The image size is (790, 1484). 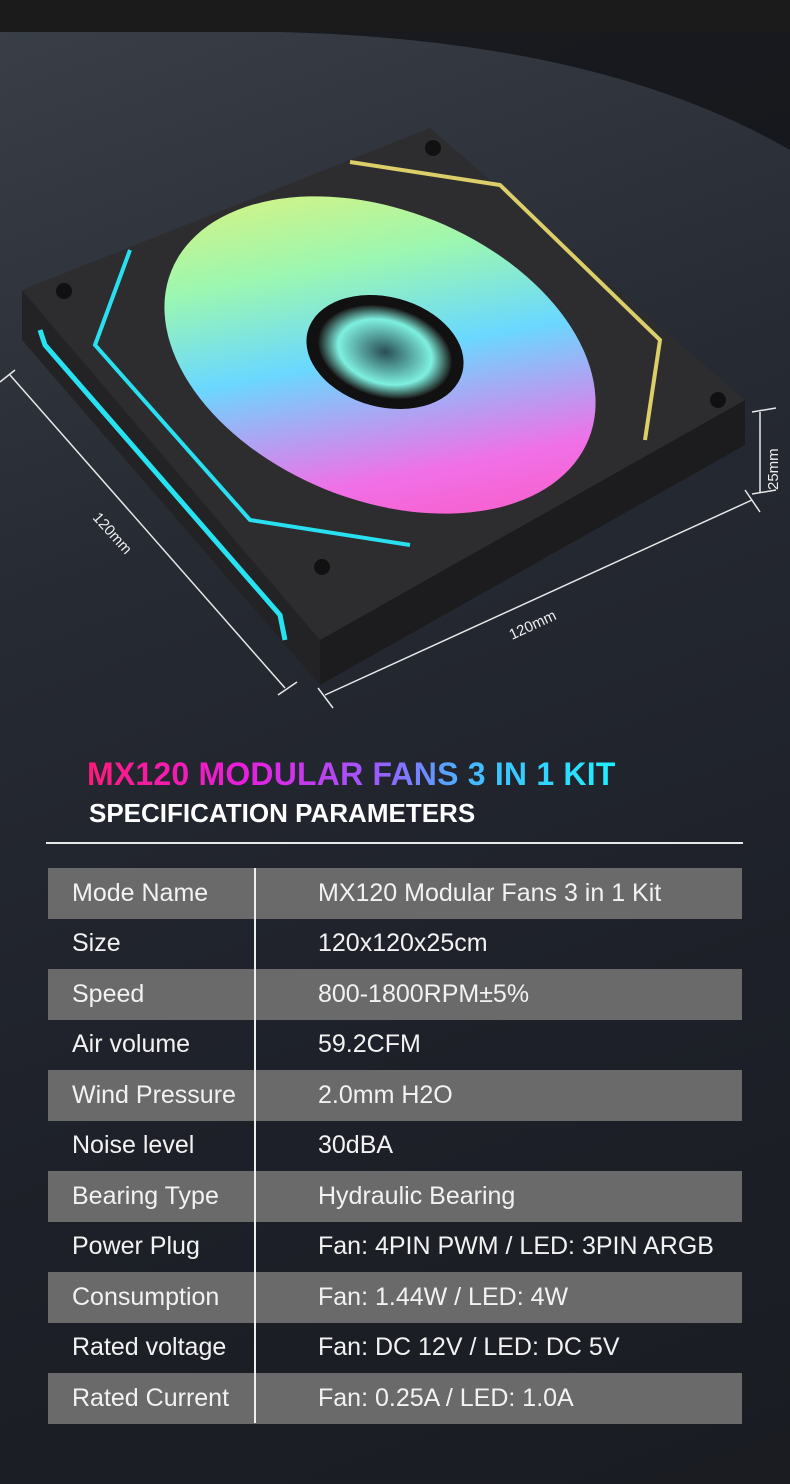 What do you see at coordinates (131, 1044) in the screenshot?
I see `spec-label: Air volume` at bounding box center [131, 1044].